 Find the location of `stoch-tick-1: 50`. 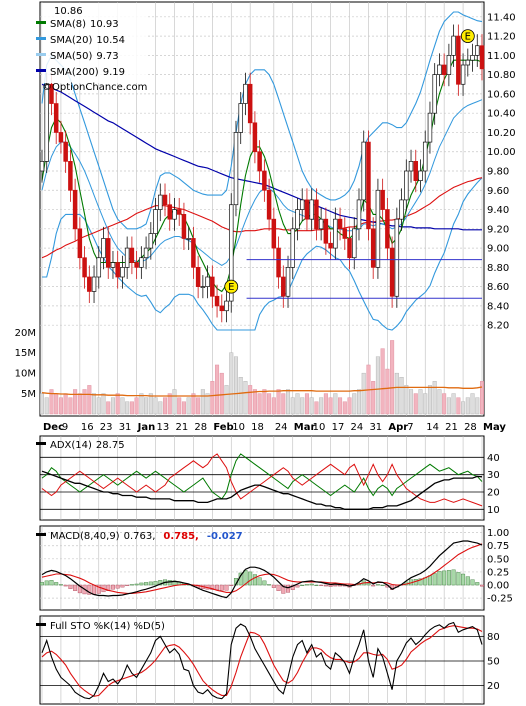

stoch-tick-1: 50 is located at coordinates (493, 662).